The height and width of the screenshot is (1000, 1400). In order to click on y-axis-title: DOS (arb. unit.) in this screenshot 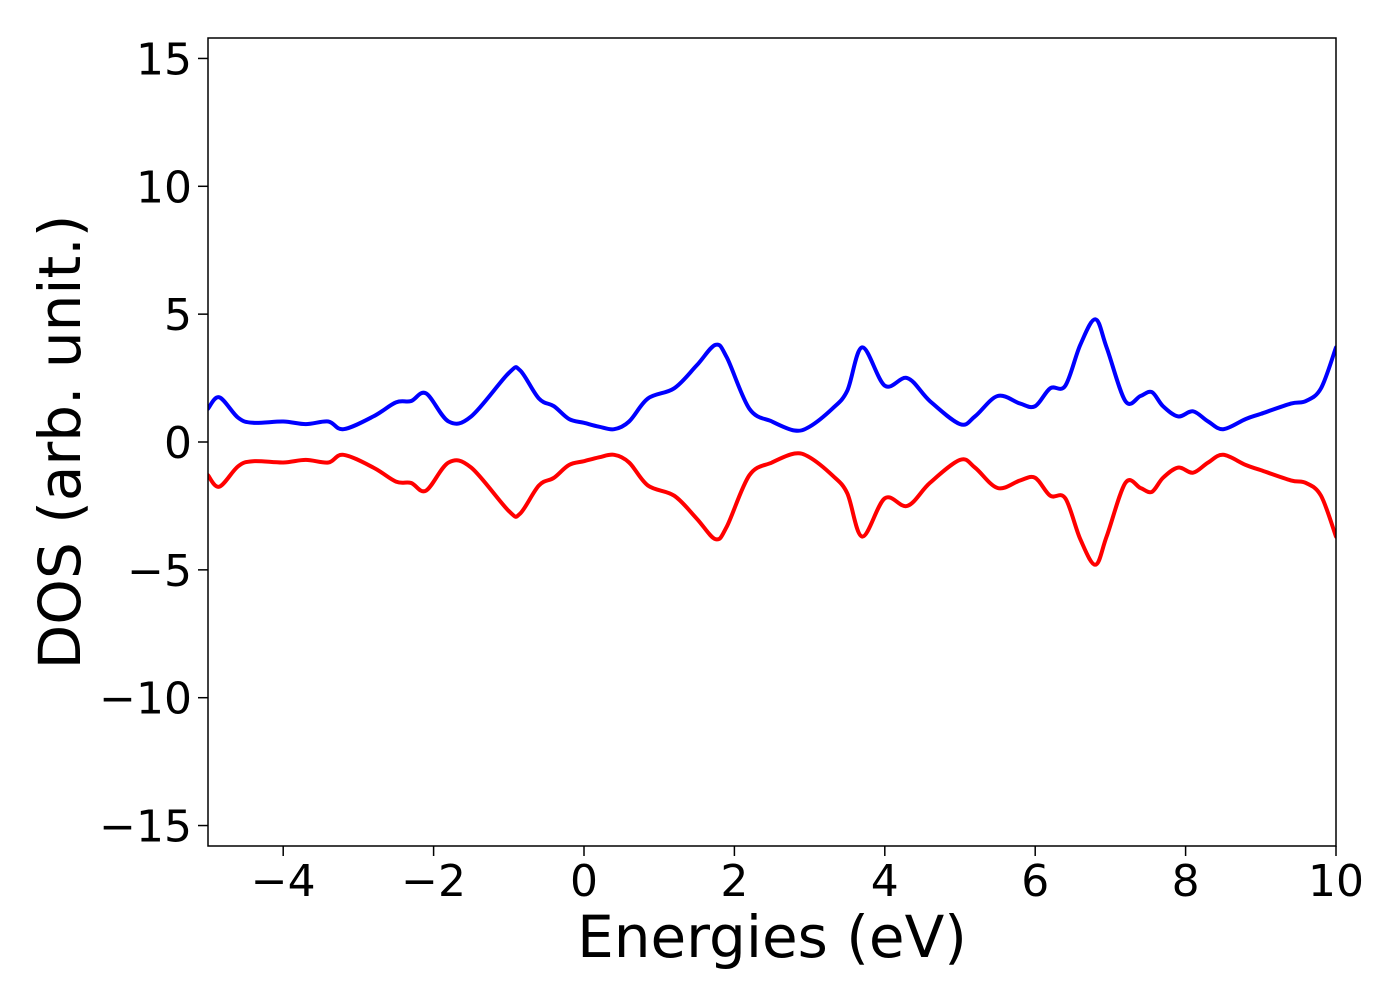, I will do `click(60, 442)`.